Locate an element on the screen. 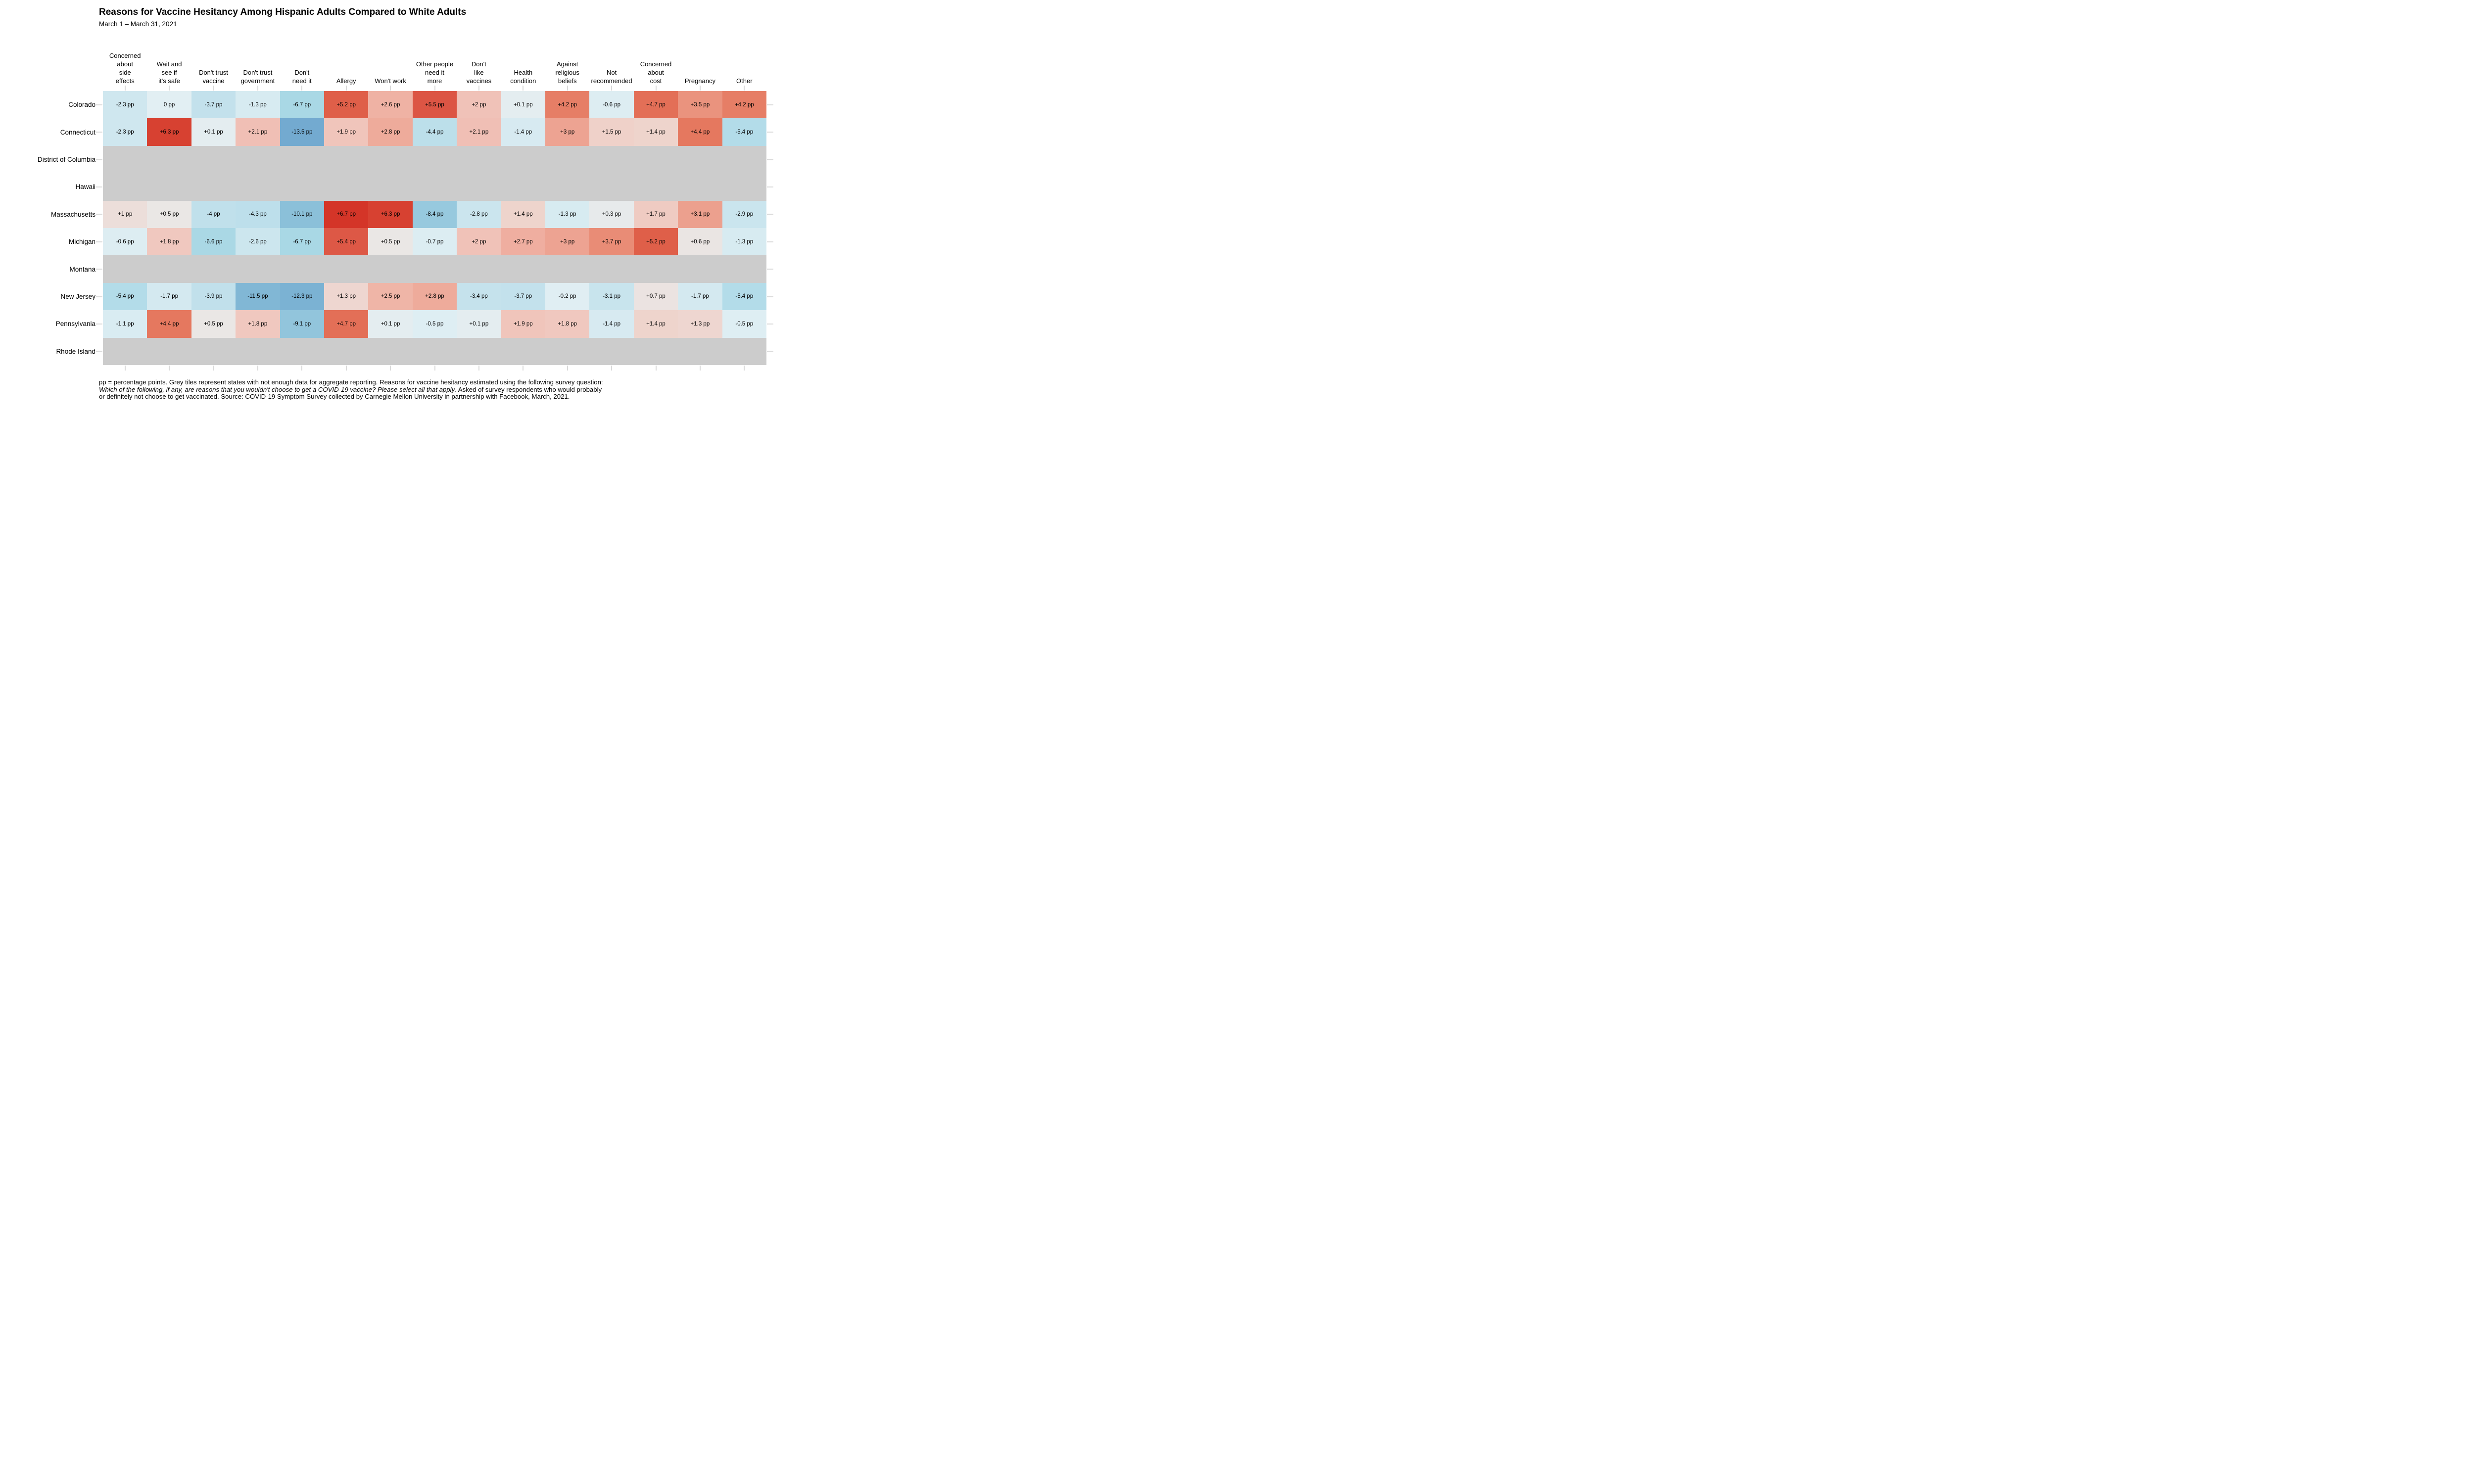 The height and width of the screenshot is (1484, 2474). heatmap-cell: -3.9 pp is located at coordinates (214, 296).